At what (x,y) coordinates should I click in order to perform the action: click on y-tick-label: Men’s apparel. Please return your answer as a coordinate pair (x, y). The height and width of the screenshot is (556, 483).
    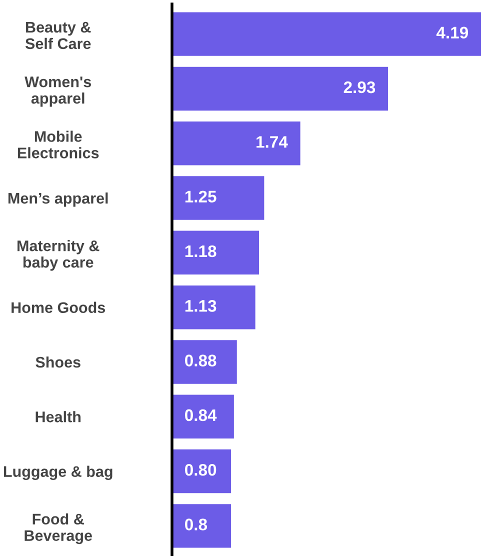
    Looking at the image, I should click on (58, 199).